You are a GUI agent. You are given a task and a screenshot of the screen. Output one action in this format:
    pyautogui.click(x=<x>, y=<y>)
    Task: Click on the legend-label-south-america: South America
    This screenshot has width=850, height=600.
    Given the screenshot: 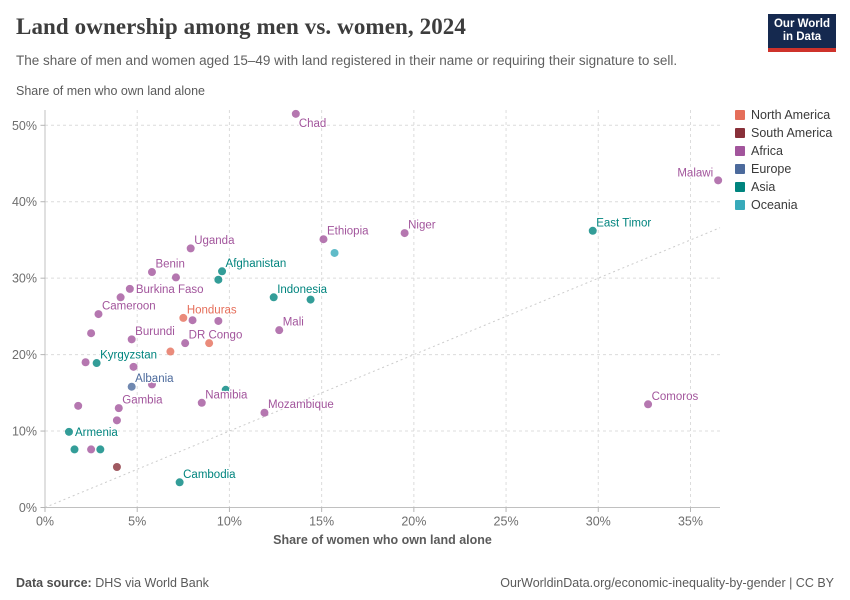 What is the action you would take?
    pyautogui.click(x=792, y=133)
    